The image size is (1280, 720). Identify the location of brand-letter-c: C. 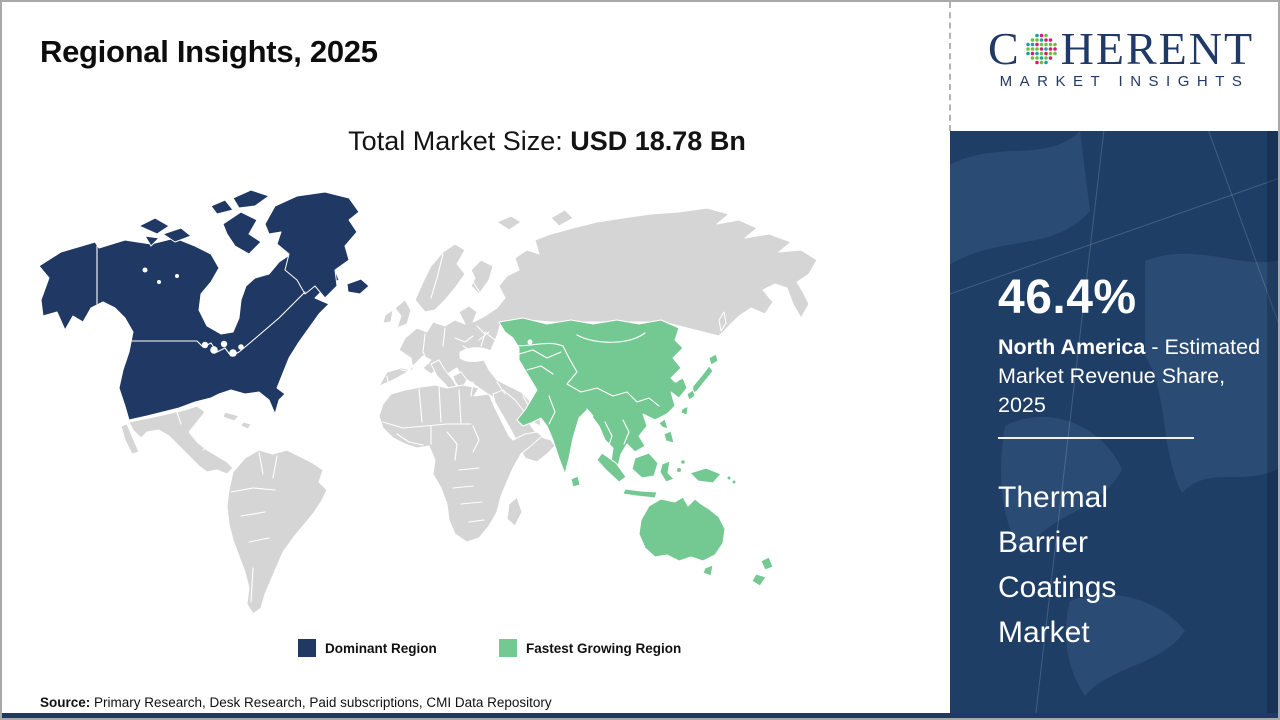
(1004, 48).